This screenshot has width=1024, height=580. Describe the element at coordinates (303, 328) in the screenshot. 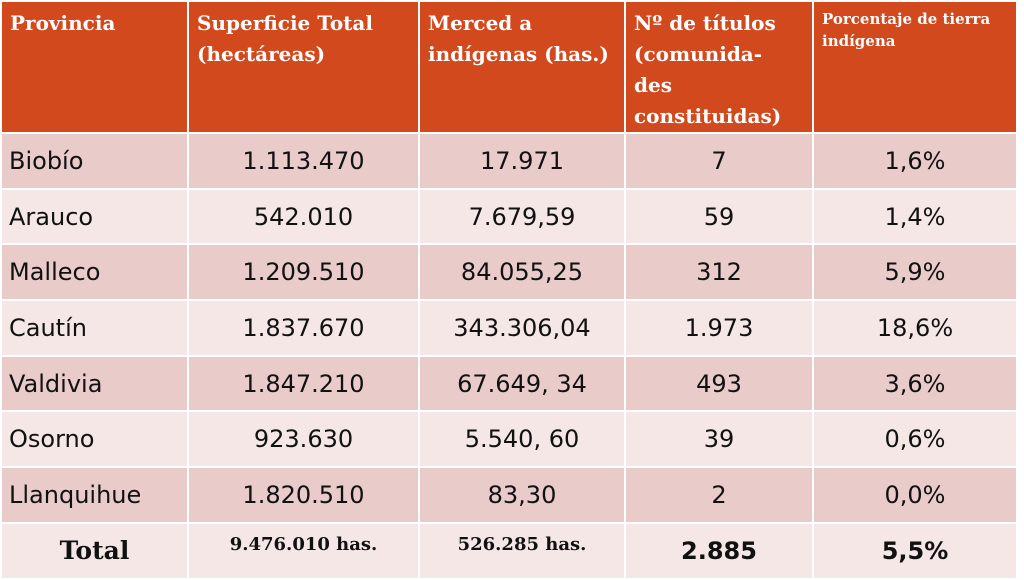

I see `cell-superficie: 1.837.670` at that location.